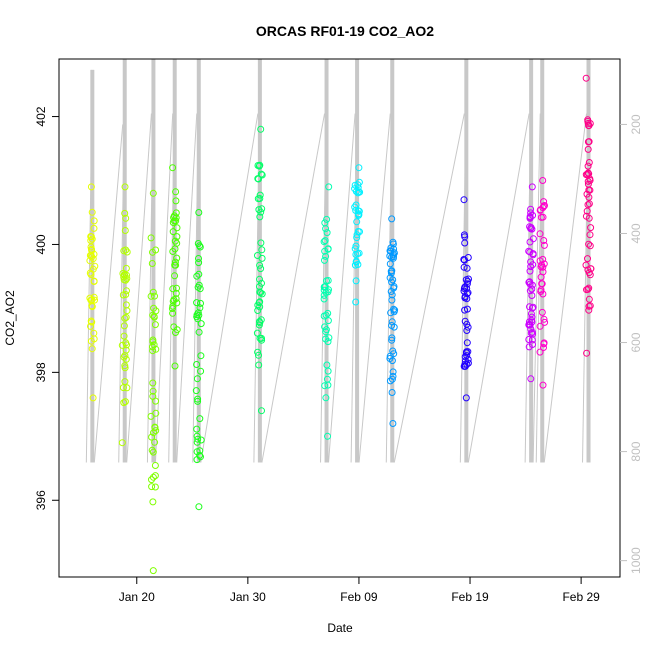  What do you see at coordinates (248, 597) in the screenshot?
I see `x-tick-label: Jan 30` at bounding box center [248, 597].